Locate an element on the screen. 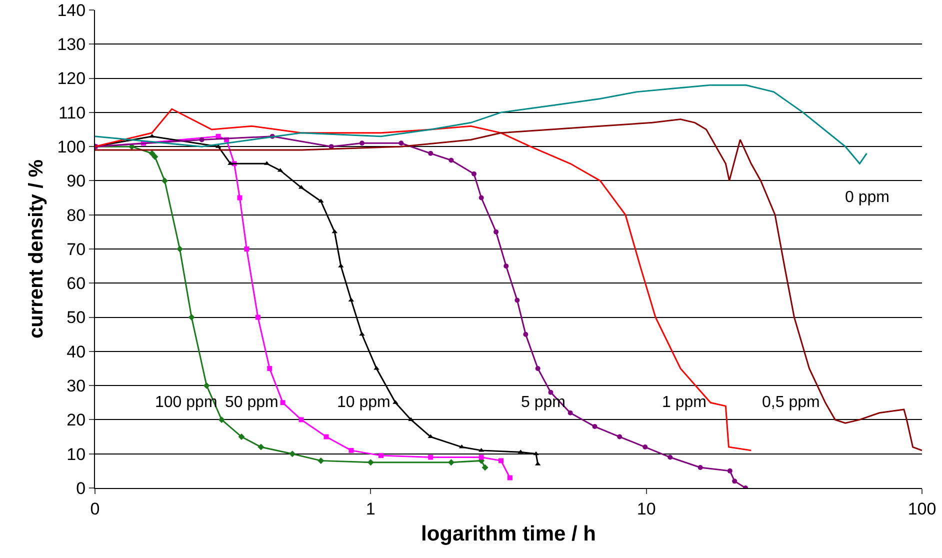 The image size is (942, 558). y-tick-label: 80 is located at coordinates (76, 215).